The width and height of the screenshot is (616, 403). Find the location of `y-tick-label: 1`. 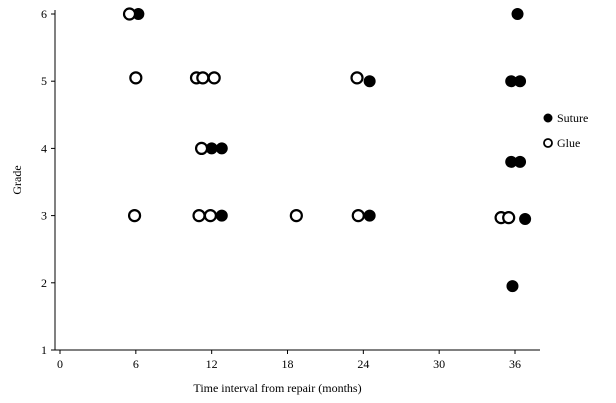

y-tick-label: 1 is located at coordinates (44, 350).